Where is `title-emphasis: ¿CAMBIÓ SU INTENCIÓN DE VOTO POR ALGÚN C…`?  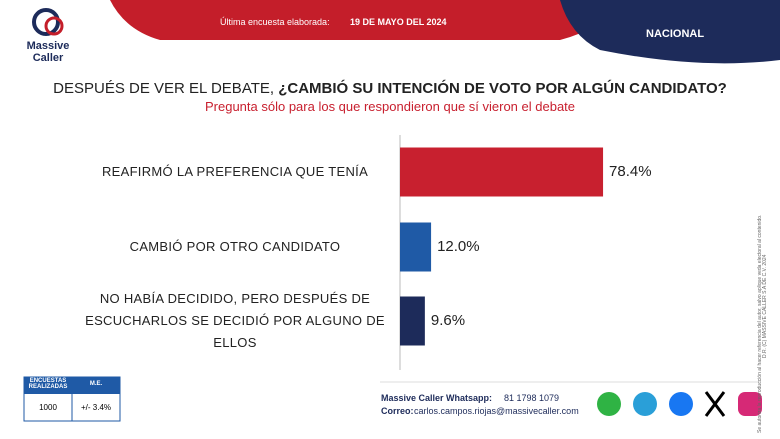 title-emphasis: ¿CAMBIÓ SU INTENCIÓN DE VOTO POR ALGÚN C… is located at coordinates (502, 88).